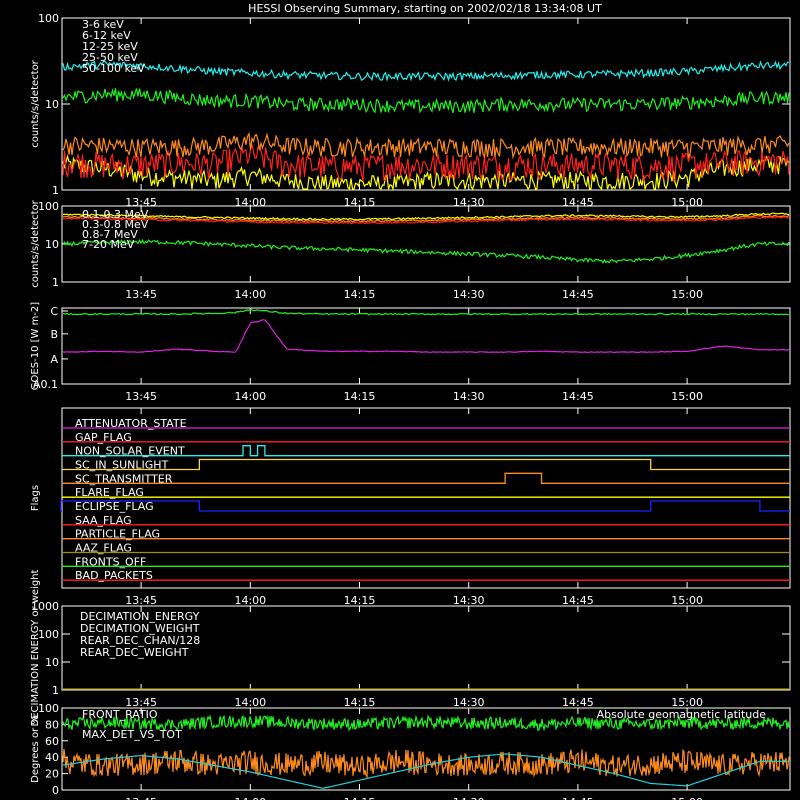 This screenshot has width=800, height=800. I want to click on y-tick-label: 80, so click(52, 724).